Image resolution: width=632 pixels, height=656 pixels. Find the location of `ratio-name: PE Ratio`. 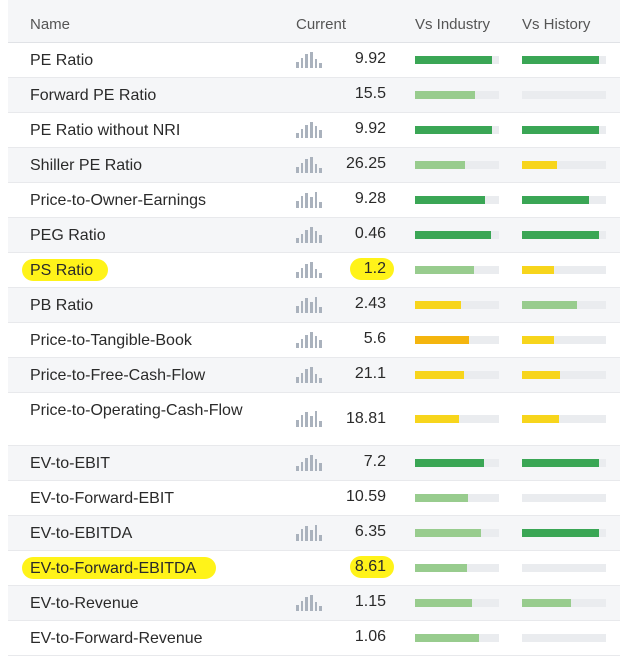

ratio-name: PE Ratio is located at coordinates (62, 60).